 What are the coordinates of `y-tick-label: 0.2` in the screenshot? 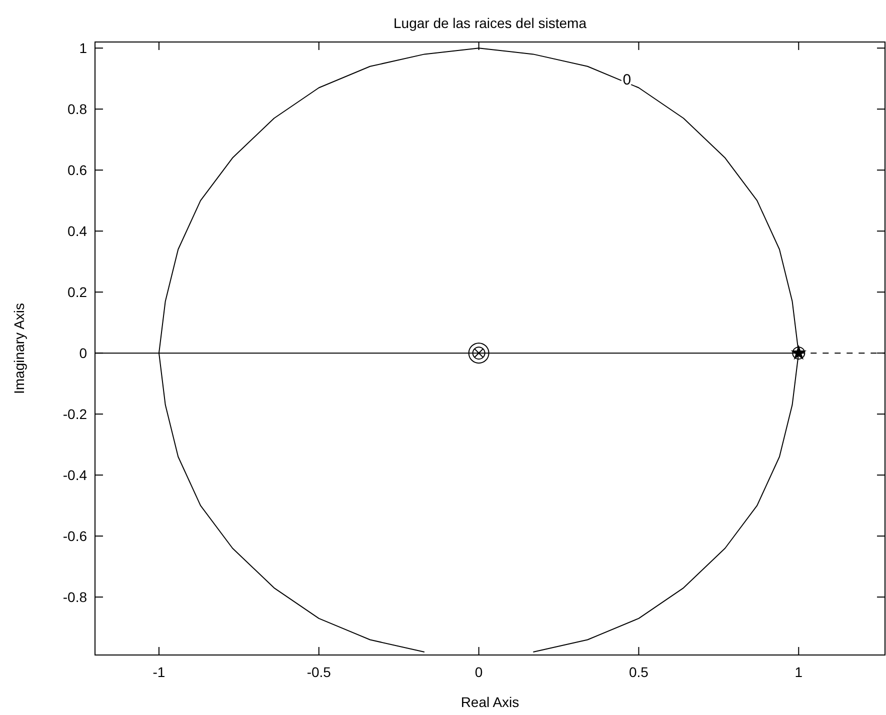 It's located at (78, 292).